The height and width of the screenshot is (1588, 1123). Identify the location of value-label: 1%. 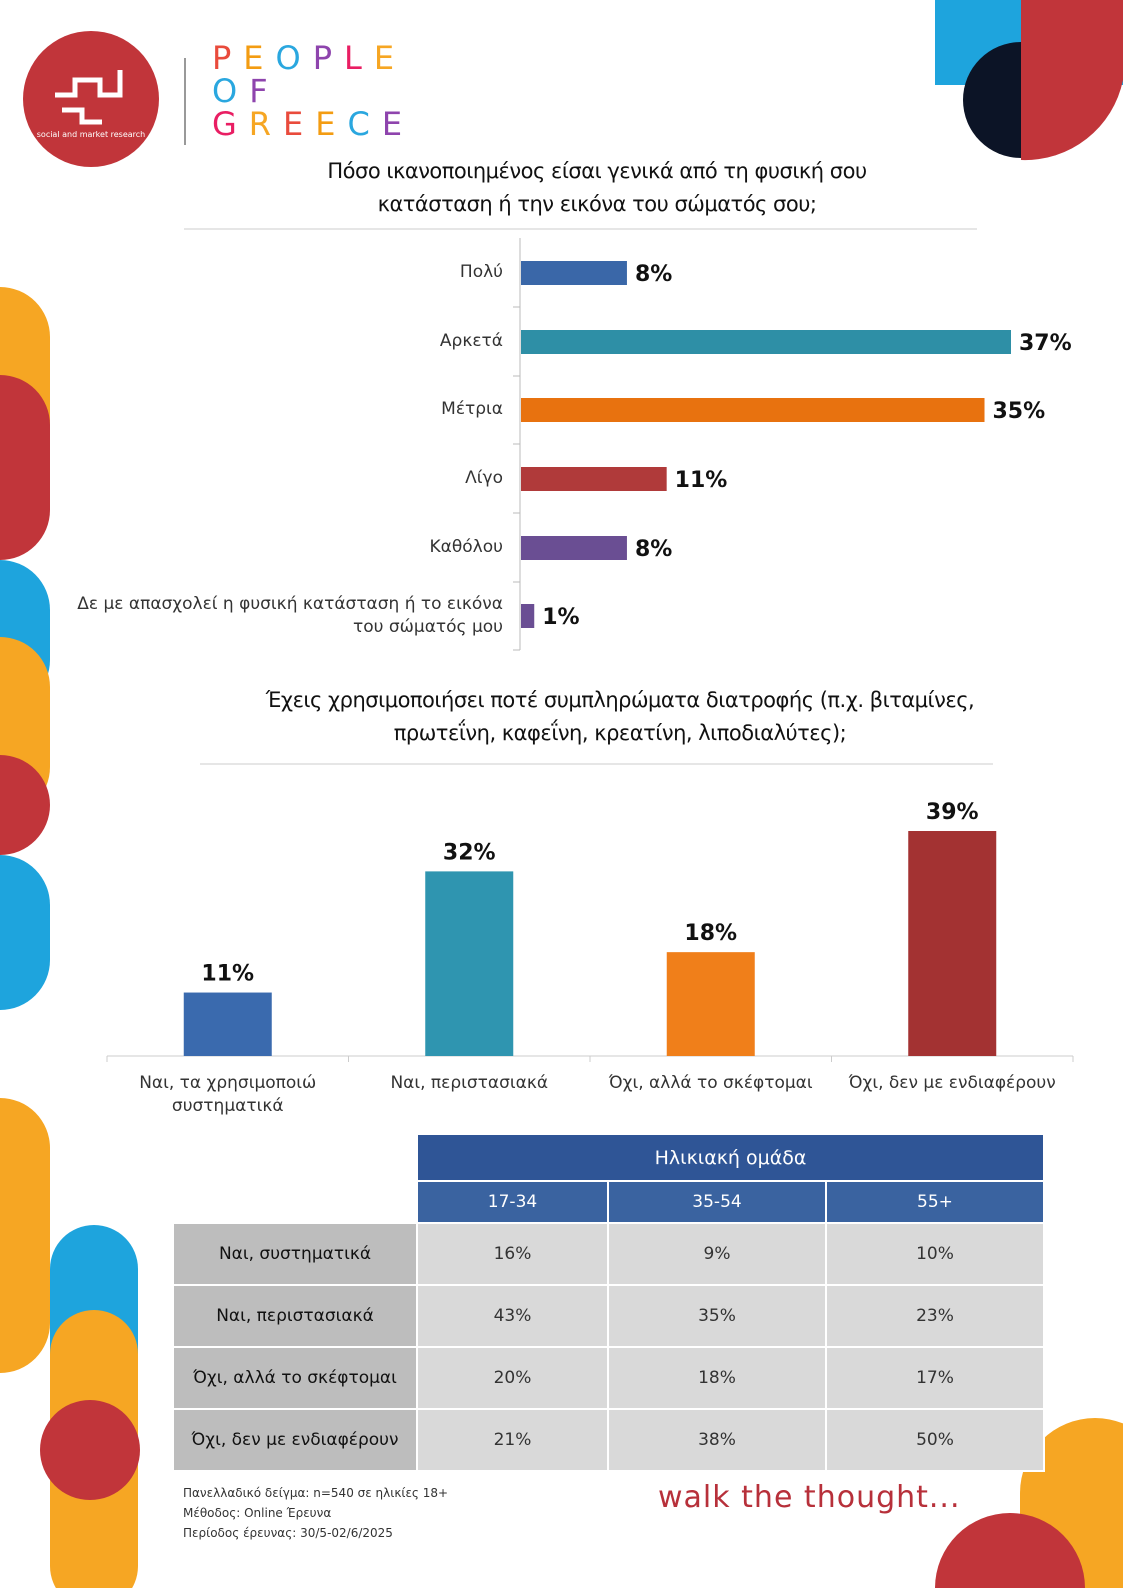
(560, 617).